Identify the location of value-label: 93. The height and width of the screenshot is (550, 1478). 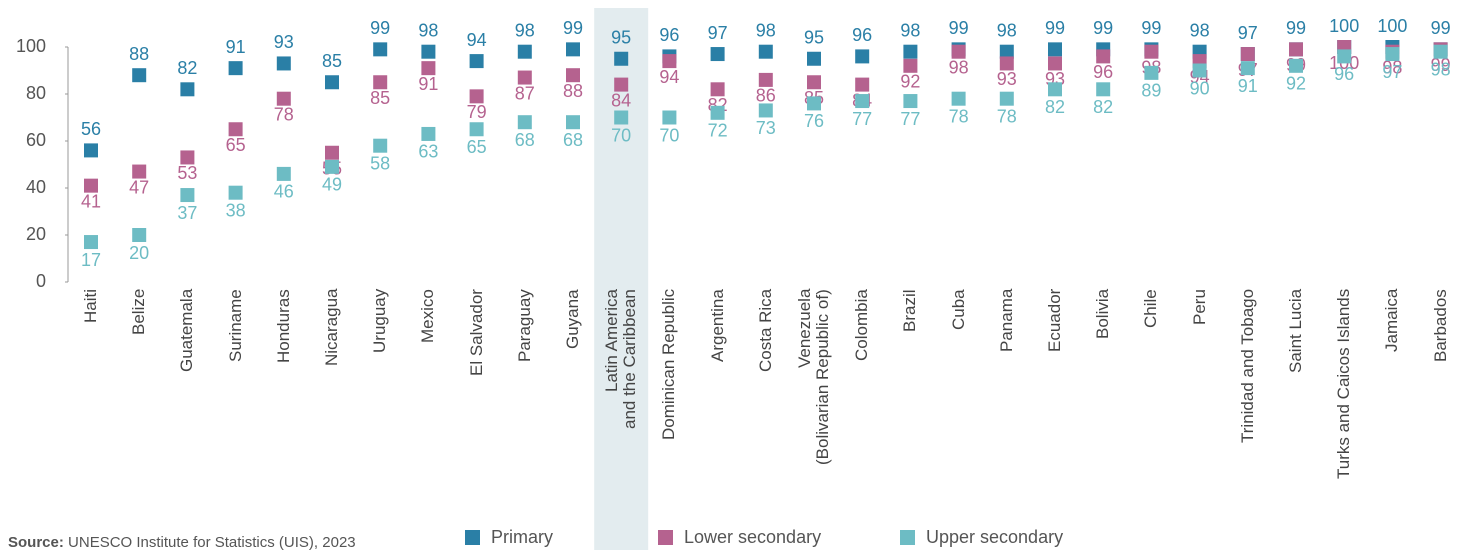
(284, 42).